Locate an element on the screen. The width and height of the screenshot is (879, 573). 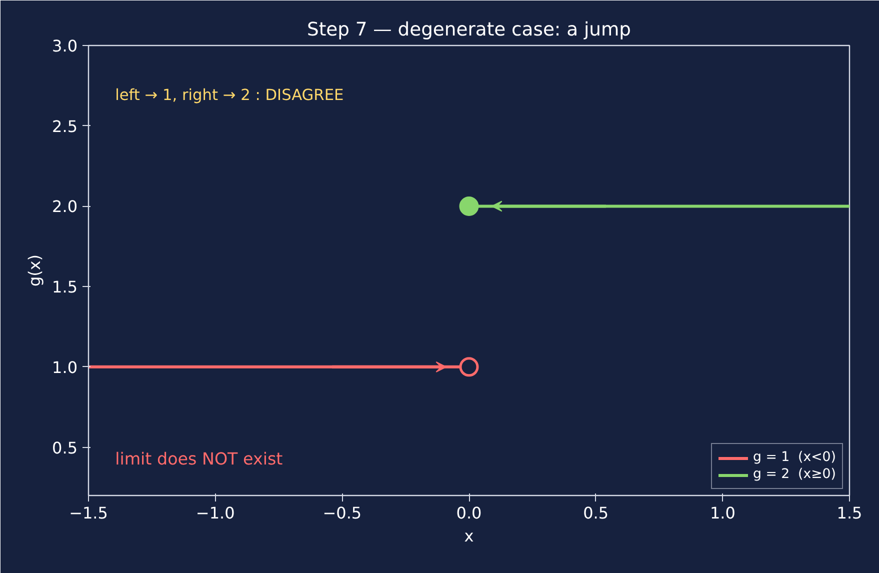
x-tick-label: 1.0 is located at coordinates (723, 513).